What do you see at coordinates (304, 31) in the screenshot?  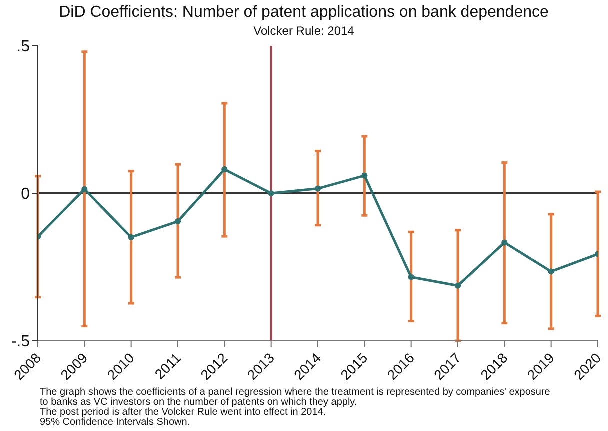 I see `chart-subtitle: Volcker Rule: 2014` at bounding box center [304, 31].